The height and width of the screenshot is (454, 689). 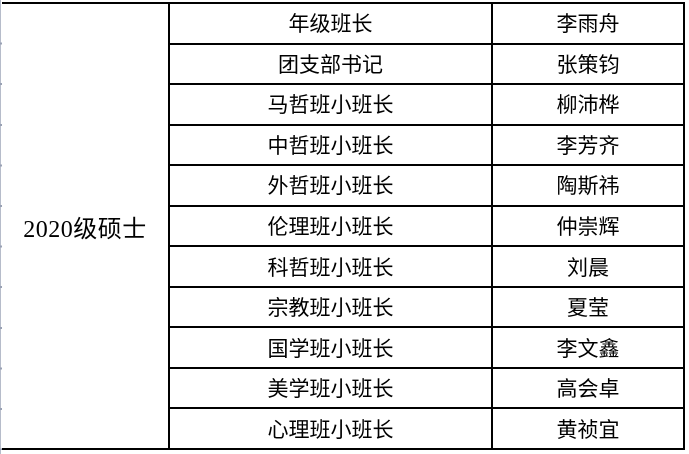 I want to click on name-cell: 李文鑫, so click(x=588, y=347).